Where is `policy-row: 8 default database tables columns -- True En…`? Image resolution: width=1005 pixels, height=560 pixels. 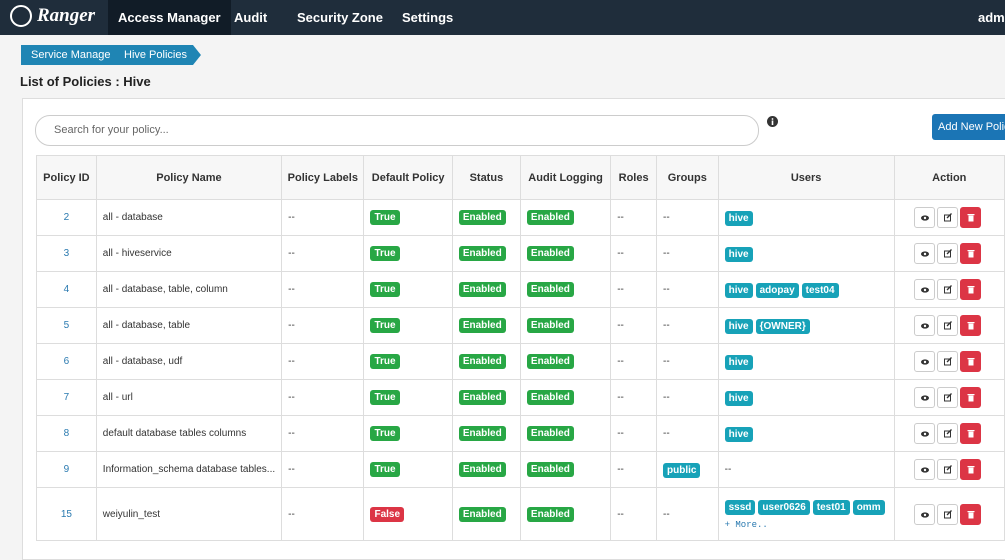
policy-row: 8 default database tables columns -- True En… is located at coordinates (520, 433).